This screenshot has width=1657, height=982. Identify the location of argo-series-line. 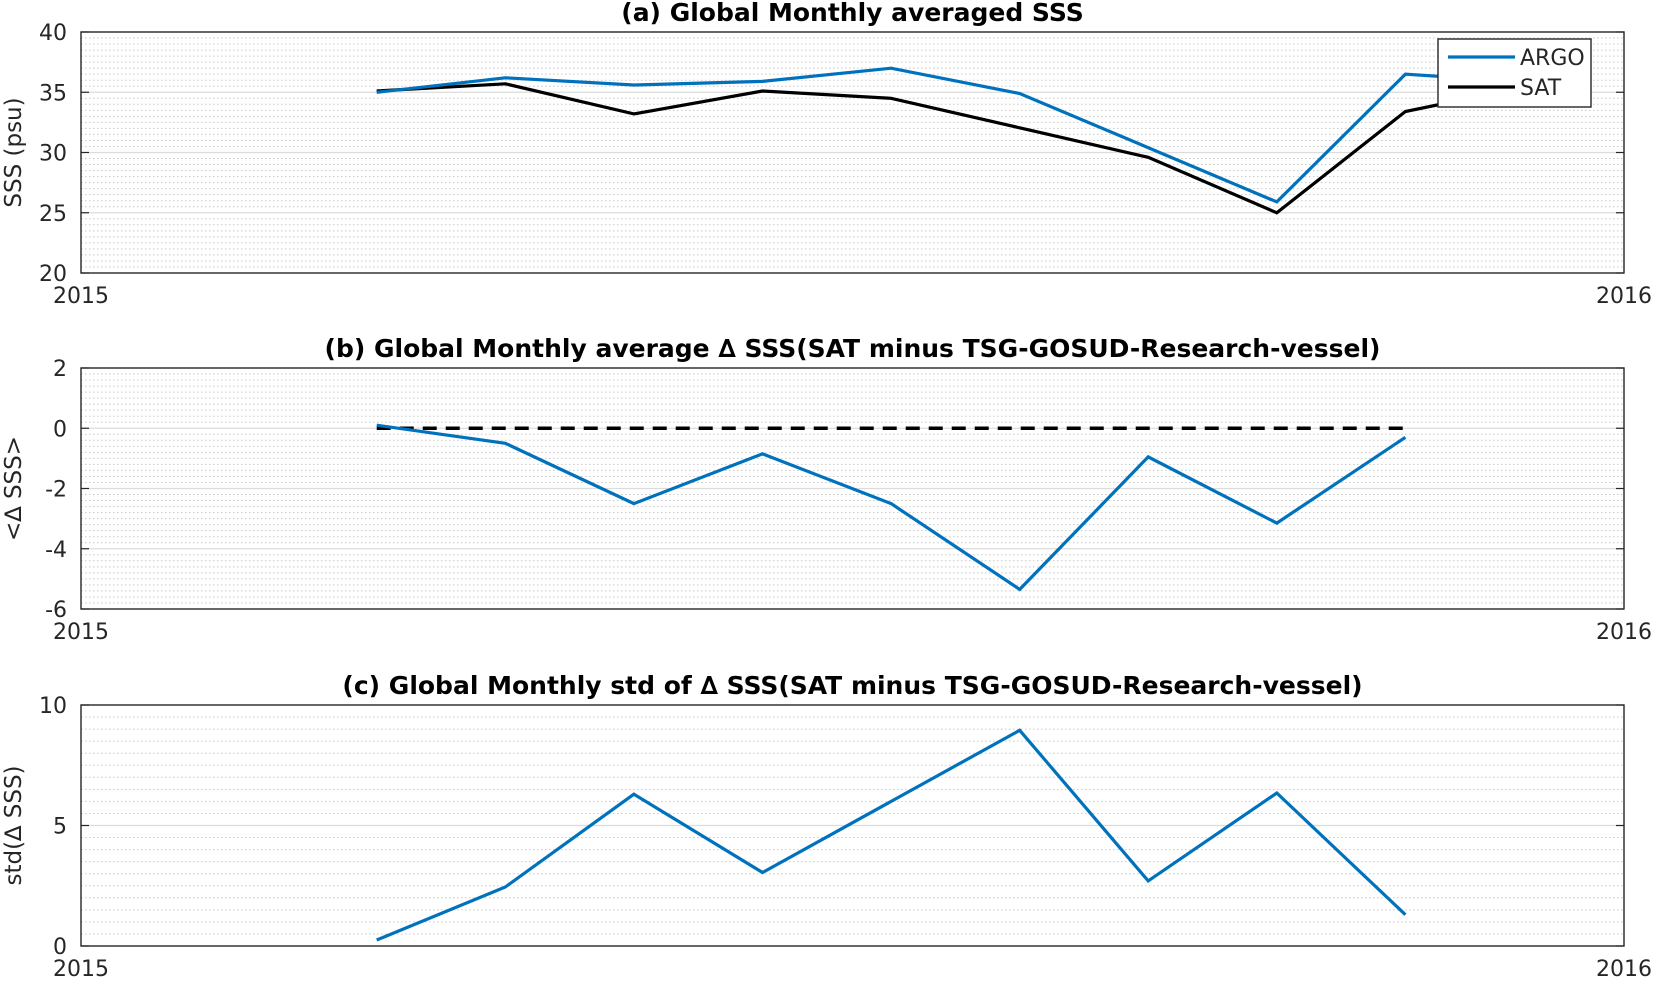
(955, 135).